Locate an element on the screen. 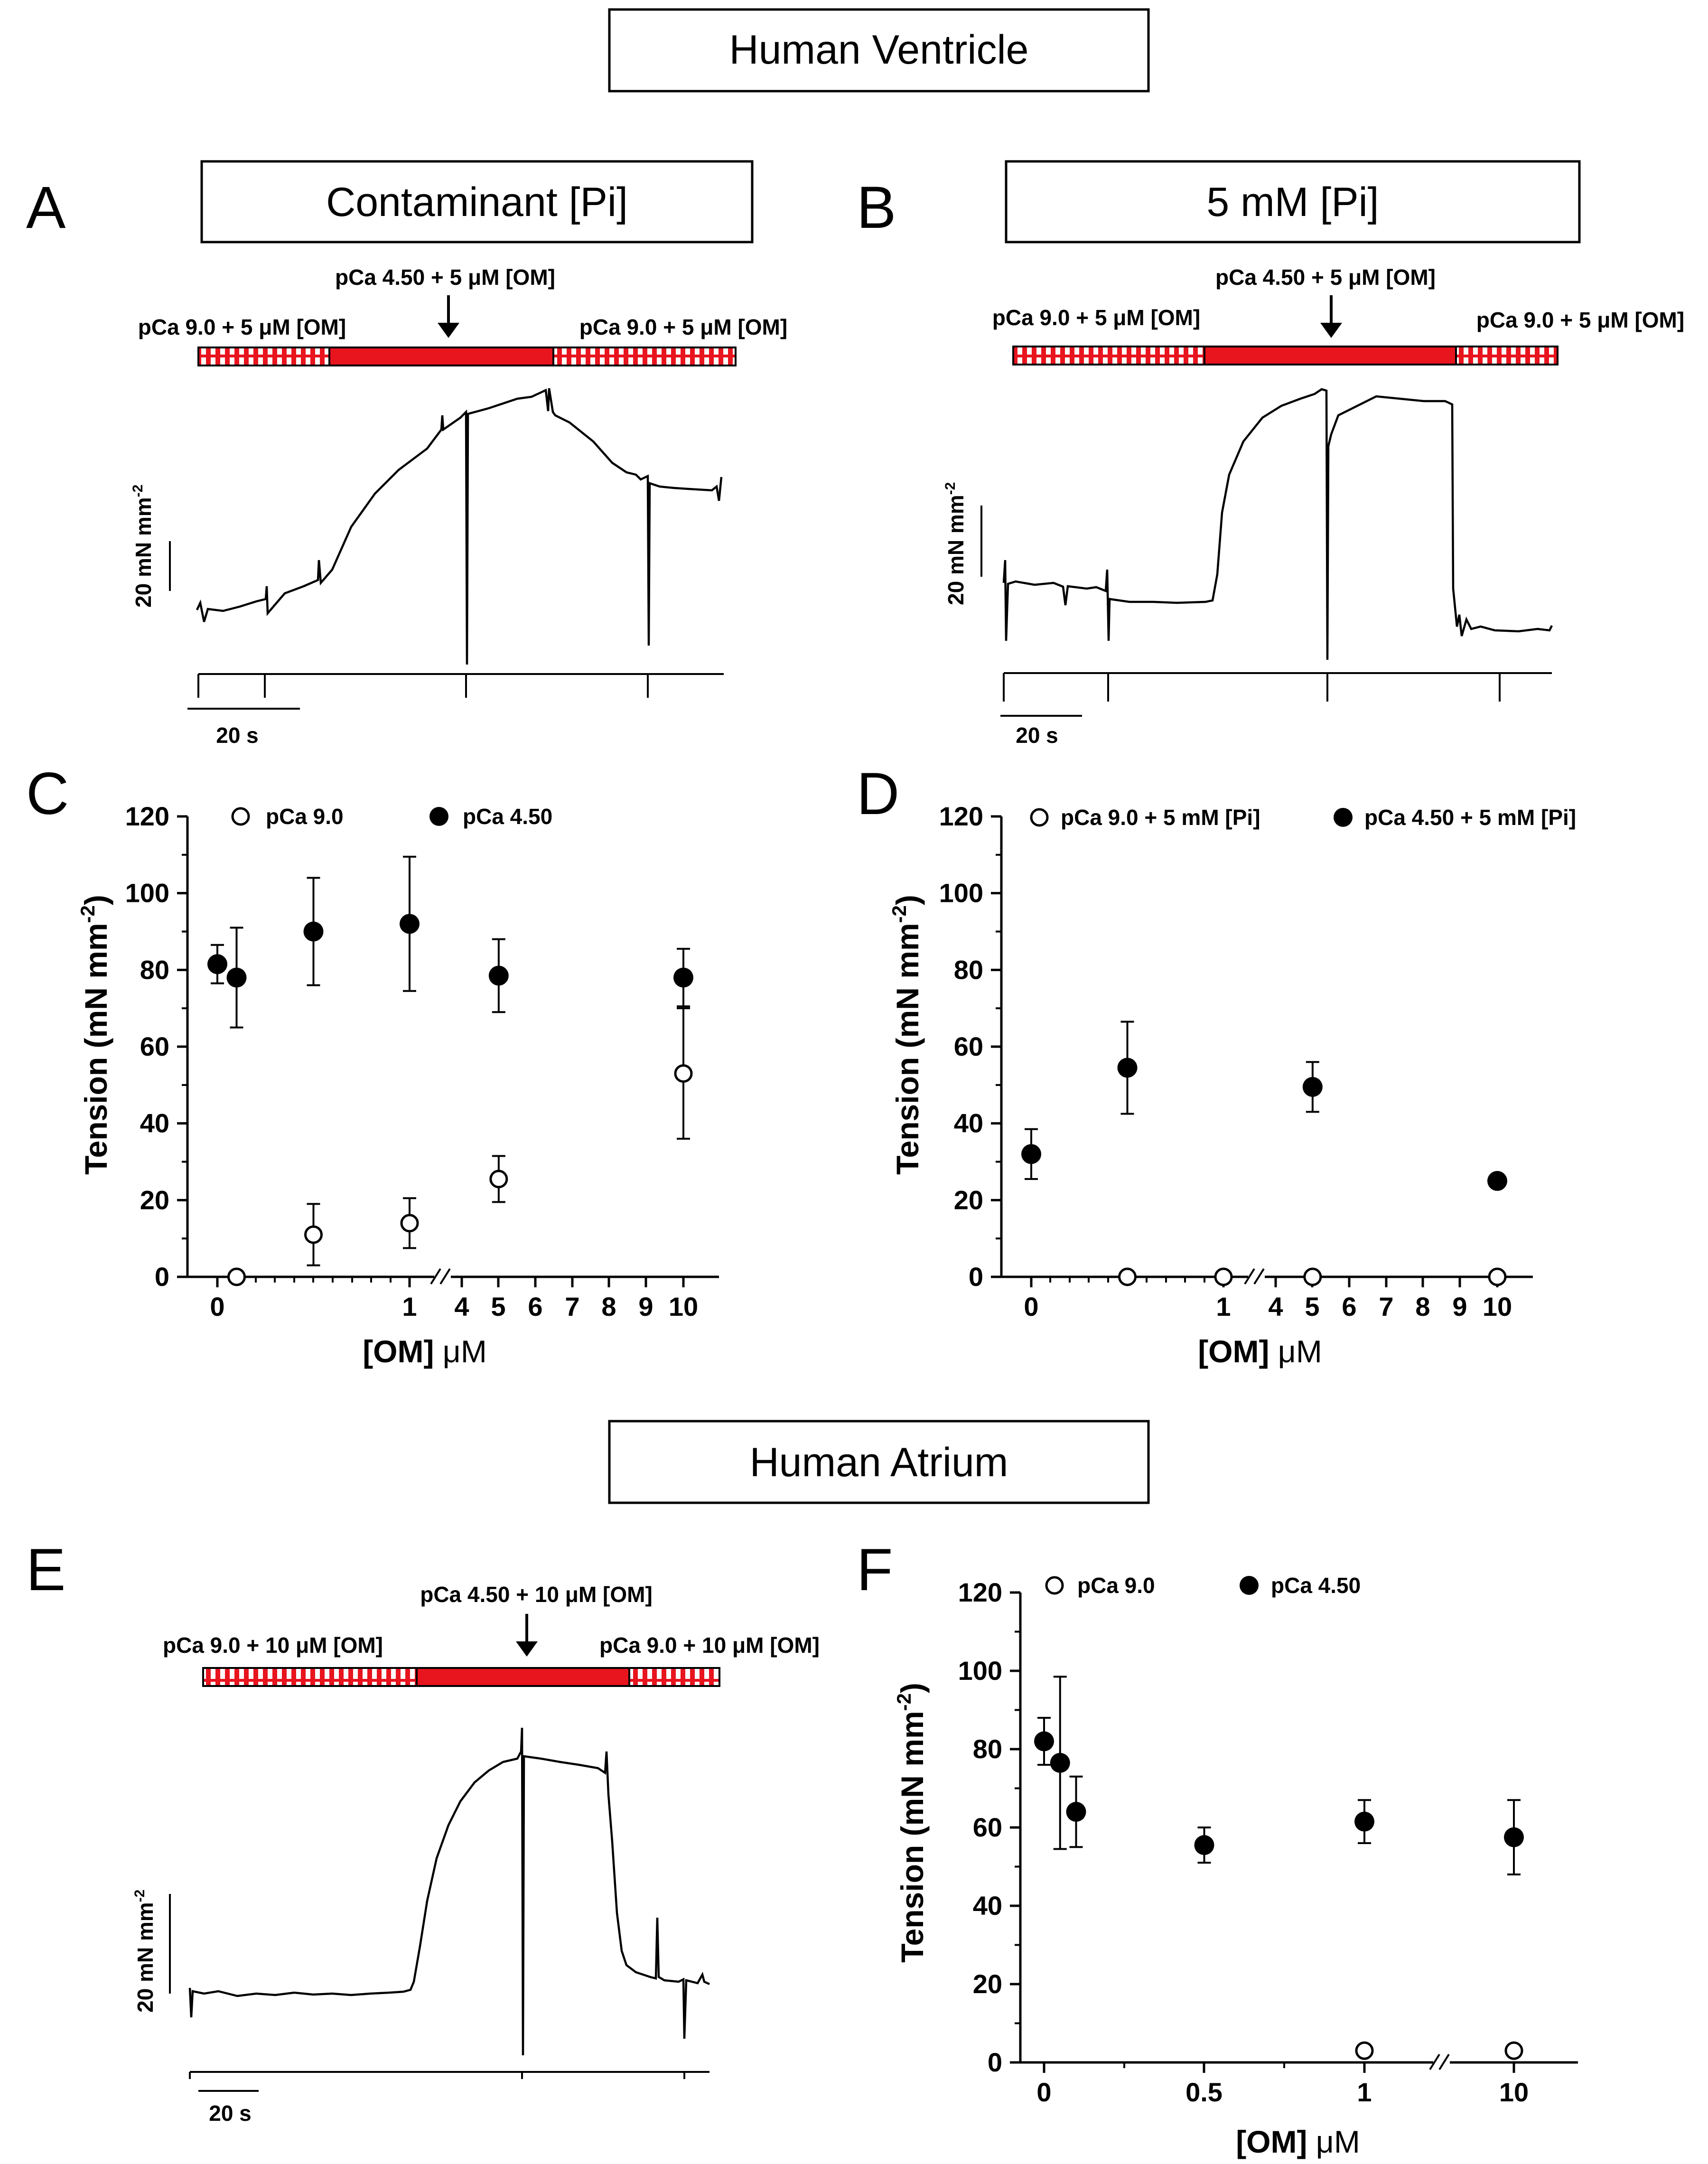  panel-a-title: Contaminant [Pi] is located at coordinates (477, 202).